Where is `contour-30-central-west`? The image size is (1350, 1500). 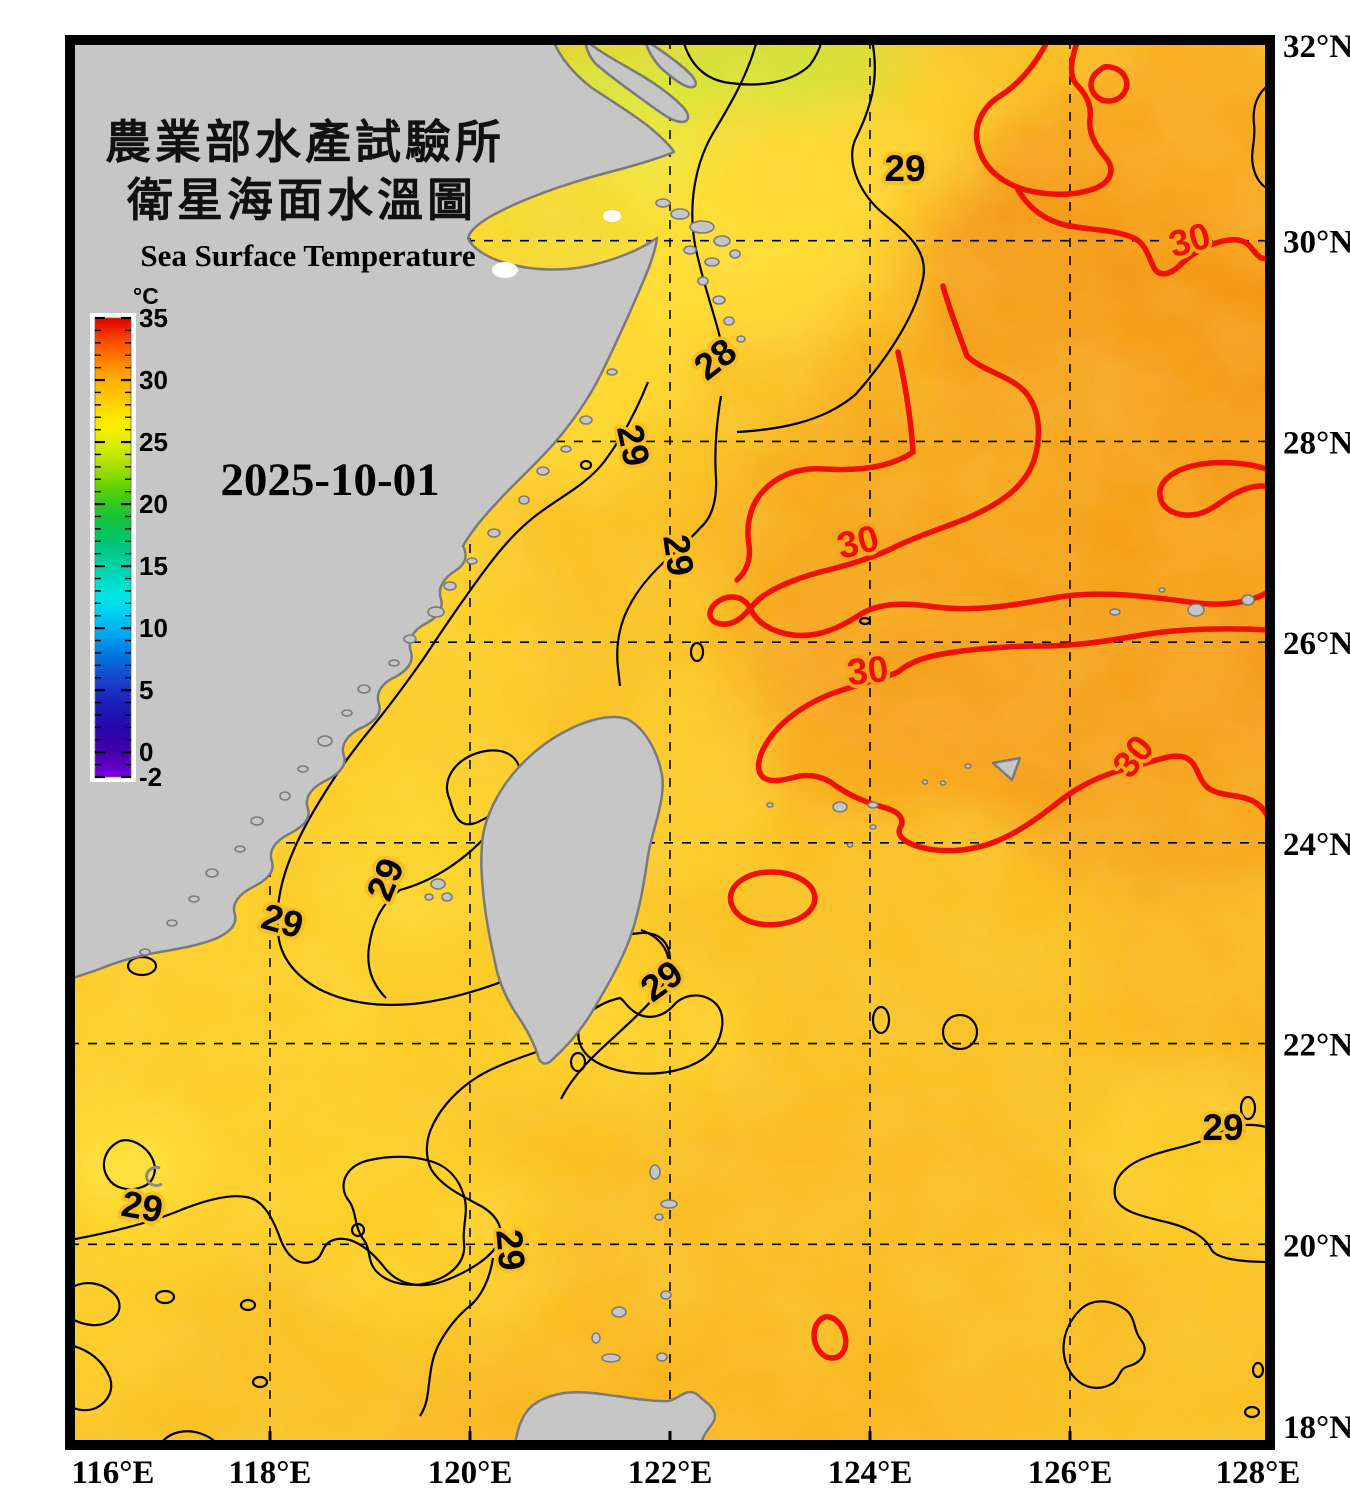 contour-30-central-west is located at coordinates (825, 466).